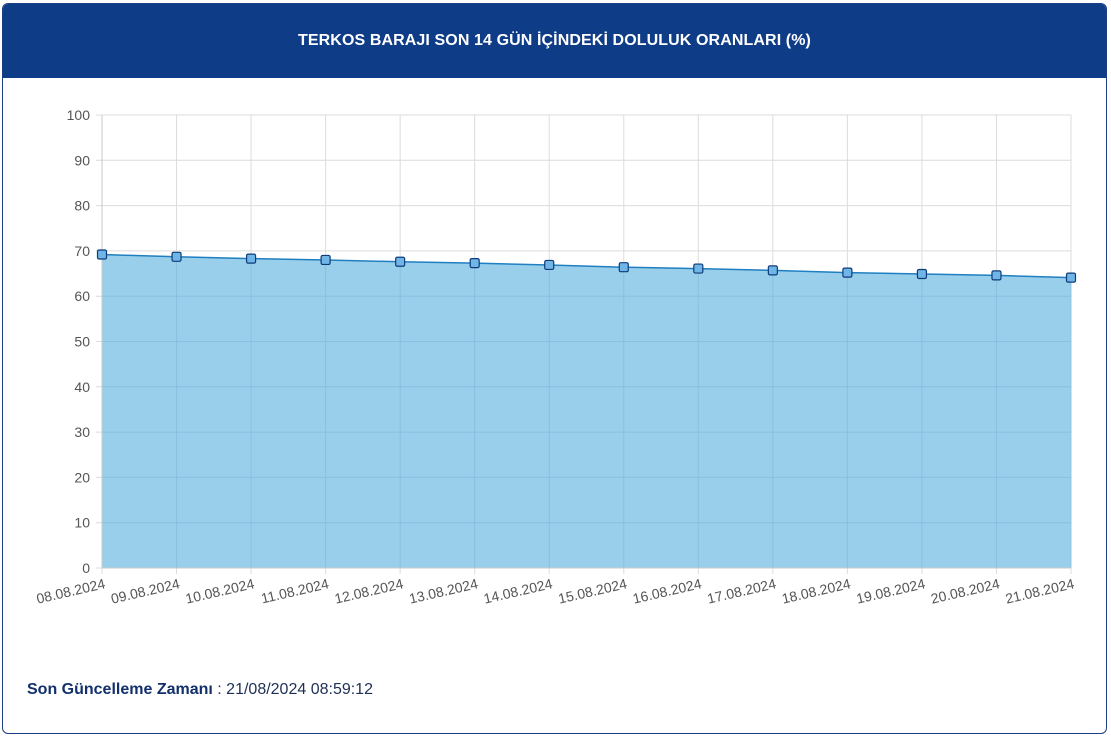 The width and height of the screenshot is (1111, 739). I want to click on x-tick-label: 14.08.2024, so click(518, 590).